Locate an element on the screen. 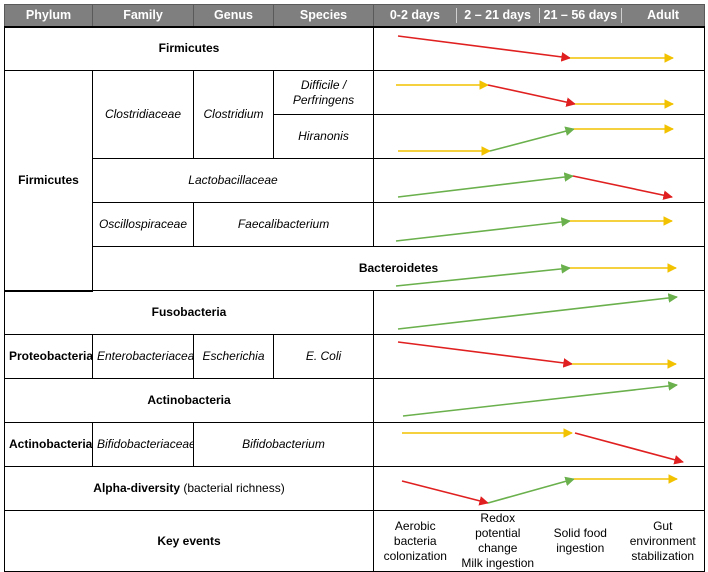 This screenshot has width=708, height=572. label-bacteroidetes: Bacteroidetes is located at coordinates (398, 268).